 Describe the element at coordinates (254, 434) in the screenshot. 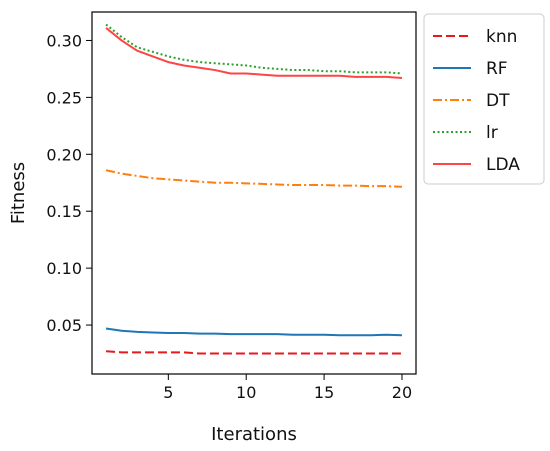

I see `x-axis-label: Iterations` at that location.